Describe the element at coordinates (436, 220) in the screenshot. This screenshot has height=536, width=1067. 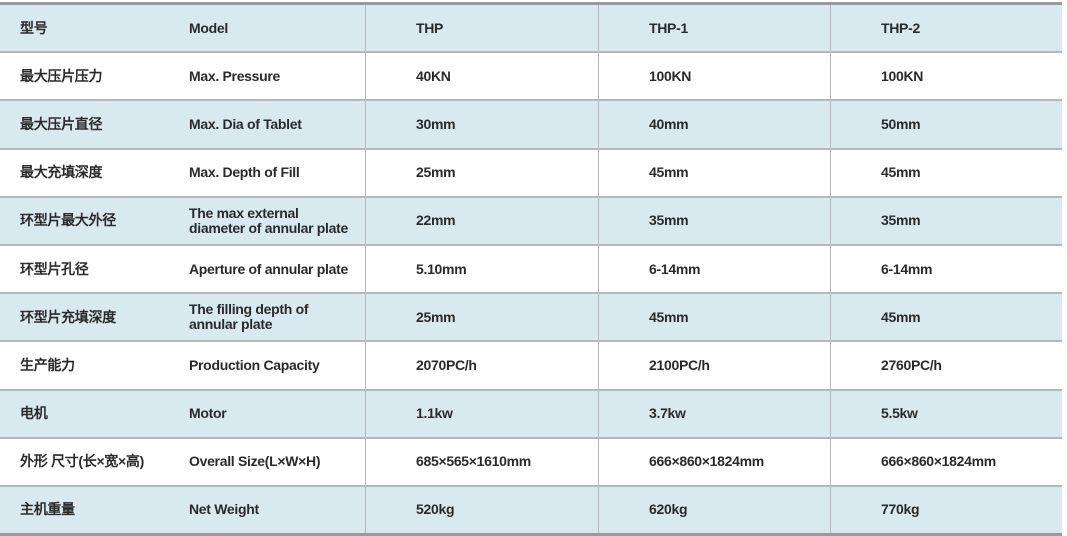
I see `thp-value-text: 22mm` at that location.